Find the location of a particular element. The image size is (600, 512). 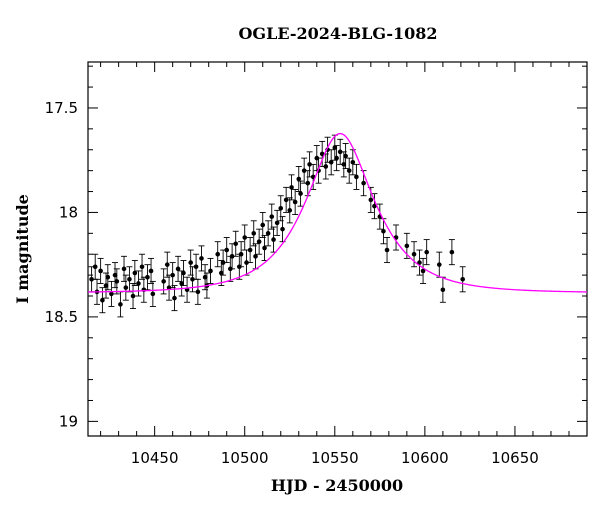

y-tick-label: 19 is located at coordinates (68, 421).